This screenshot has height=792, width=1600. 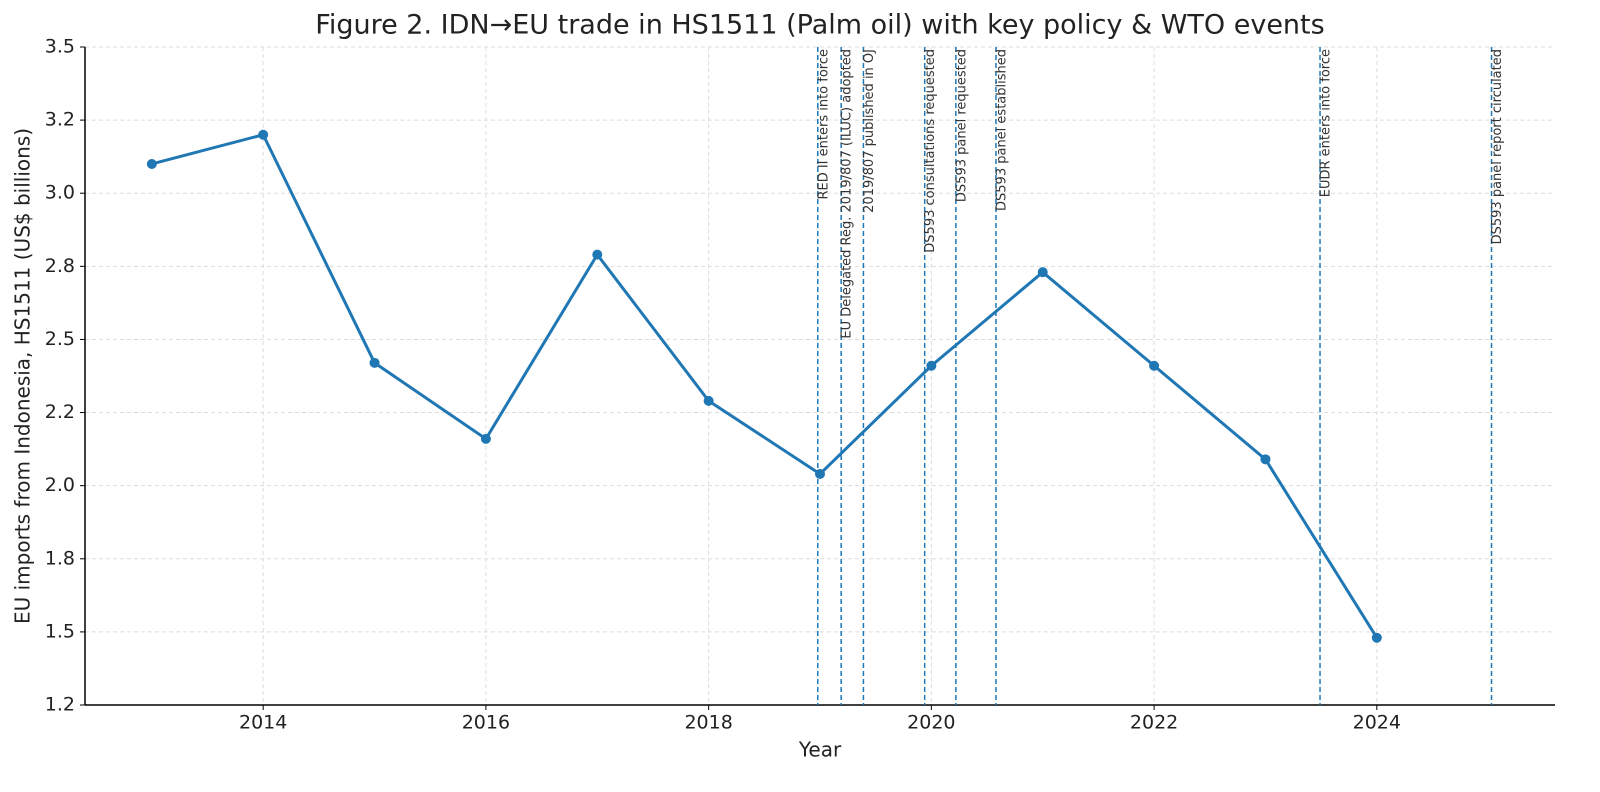 I want to click on x-tick-label: 2014, so click(x=263, y=723).